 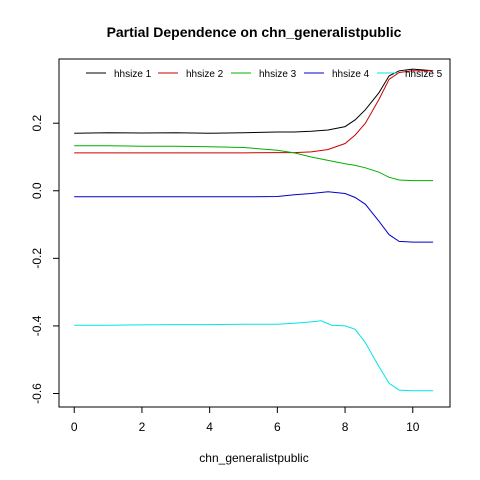 I want to click on y-tick-label: 0.0, so click(x=37, y=190).